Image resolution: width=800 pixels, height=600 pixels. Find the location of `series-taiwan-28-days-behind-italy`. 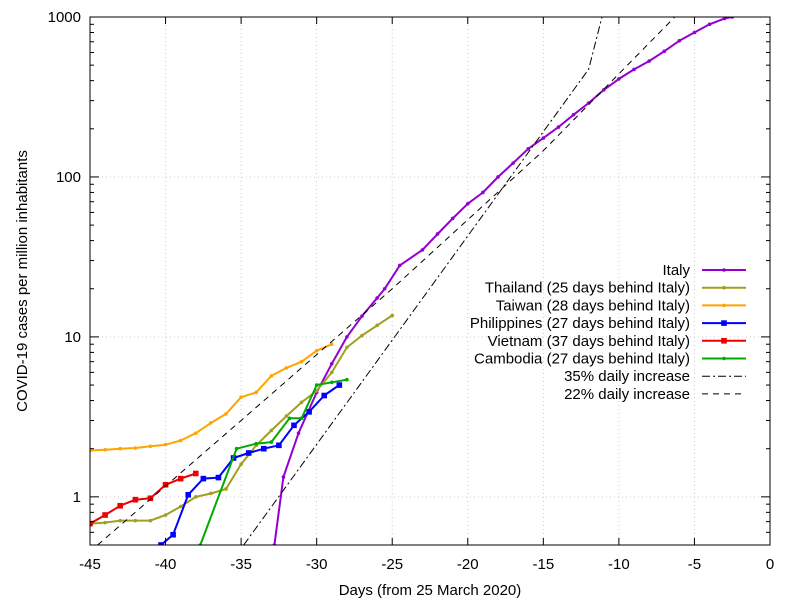

series-taiwan-28-days-behind-italy is located at coordinates (212, 397).